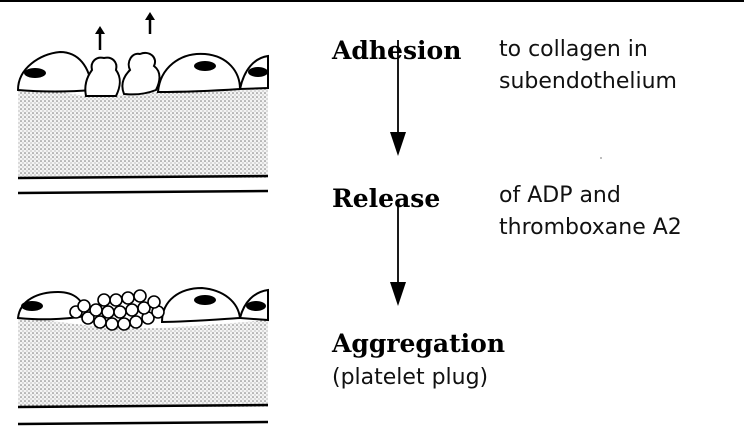 The image size is (744, 434). I want to click on top-border, so click(372, 1).